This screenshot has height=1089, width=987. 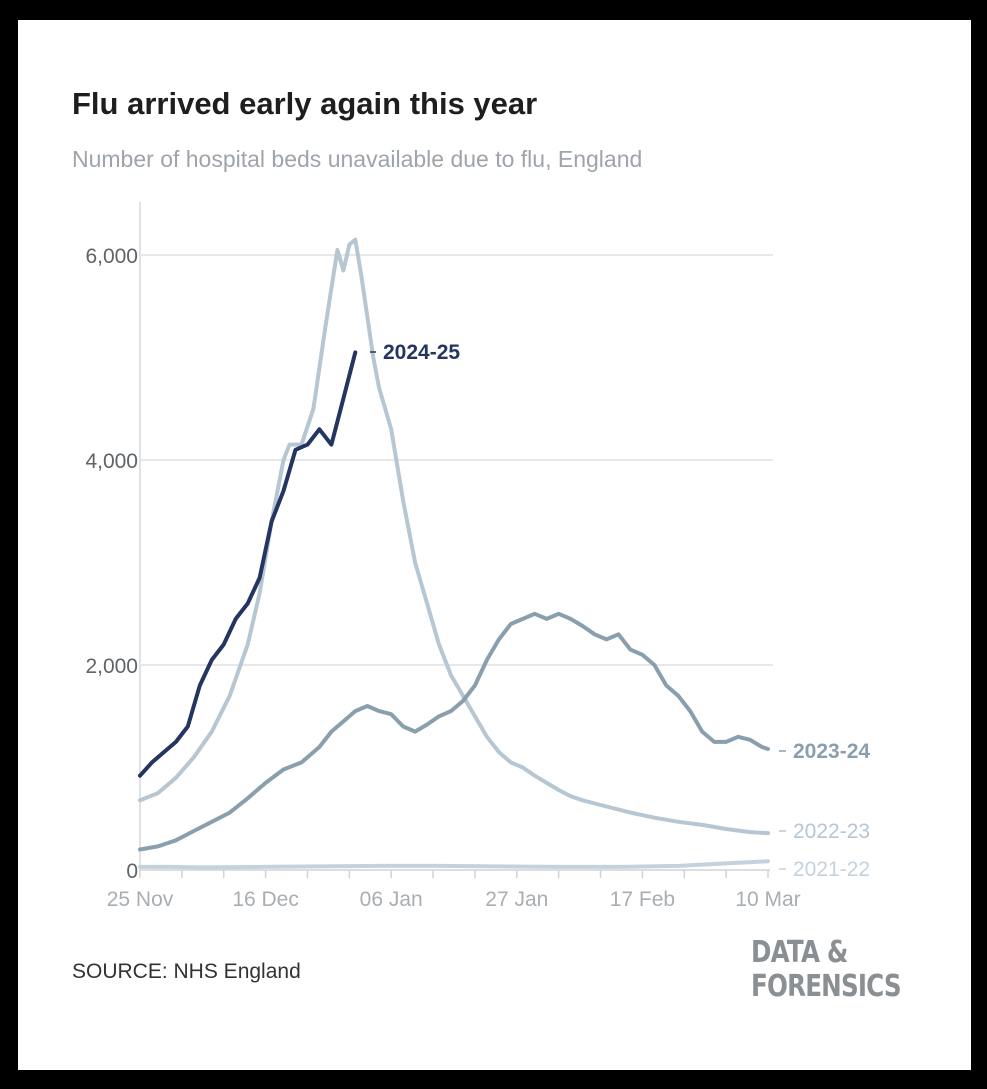 I want to click on series-label-2022-23: 2022-23, so click(x=831, y=831).